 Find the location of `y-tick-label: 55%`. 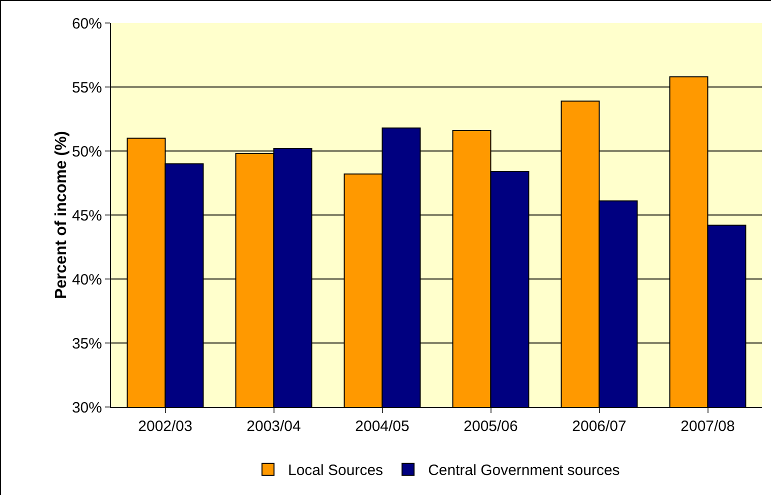

y-tick-label: 55% is located at coordinates (87, 87).